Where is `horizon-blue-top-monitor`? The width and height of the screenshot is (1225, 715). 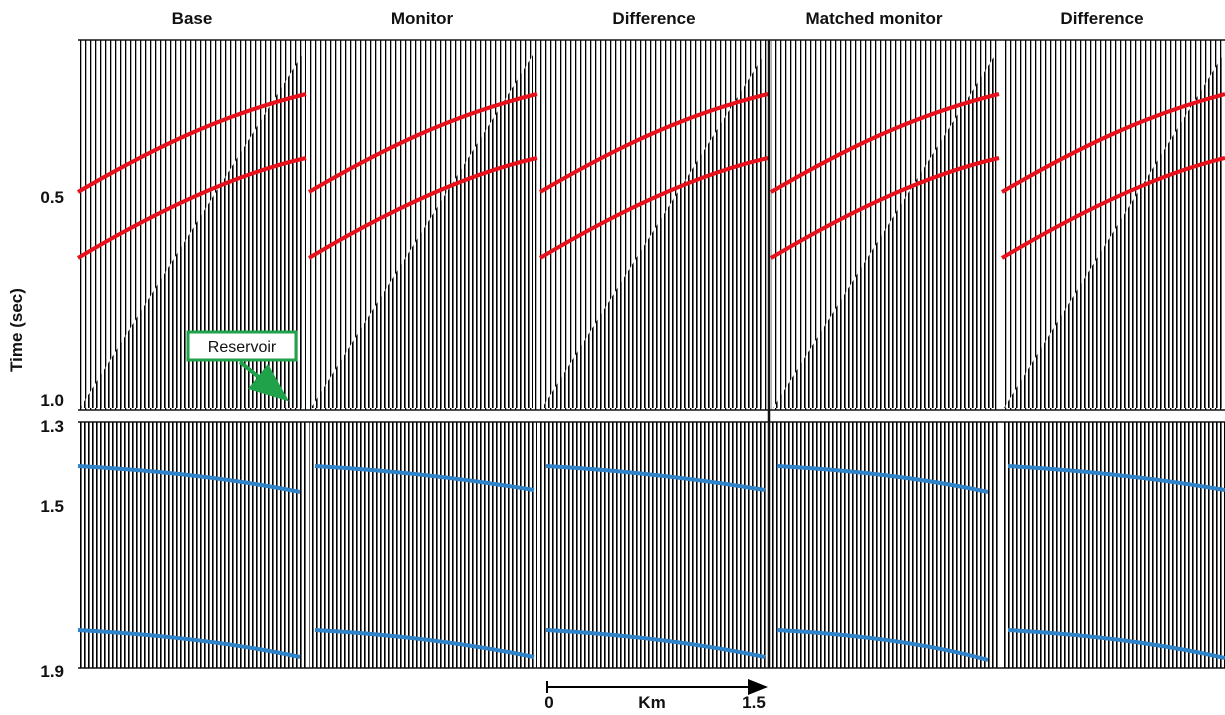
horizon-blue-top-monitor is located at coordinates (424, 478).